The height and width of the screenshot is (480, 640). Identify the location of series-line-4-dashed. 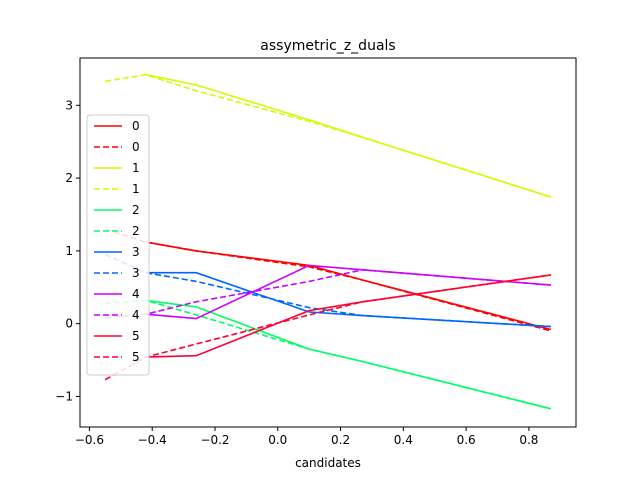
(328, 293).